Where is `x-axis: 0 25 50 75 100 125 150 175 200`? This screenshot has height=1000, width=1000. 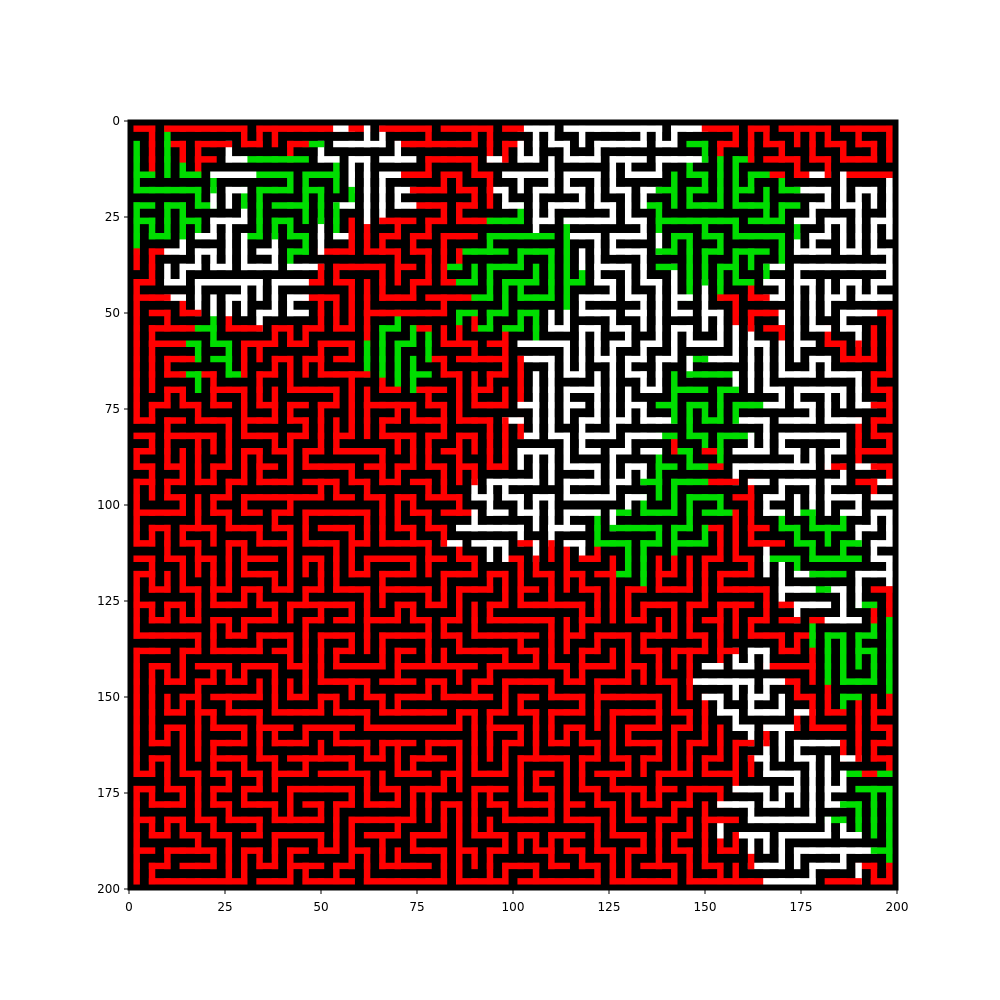
x-axis: 0 25 50 75 100 125 150 175 200 is located at coordinates (516, 901).